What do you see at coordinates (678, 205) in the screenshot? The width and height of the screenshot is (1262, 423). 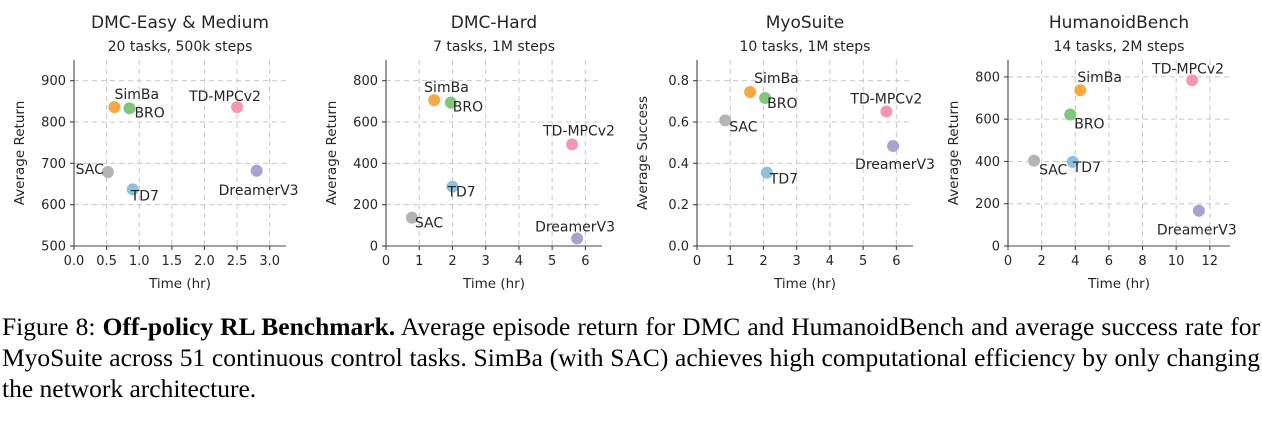 I see `y-tick-label: 0.2` at bounding box center [678, 205].